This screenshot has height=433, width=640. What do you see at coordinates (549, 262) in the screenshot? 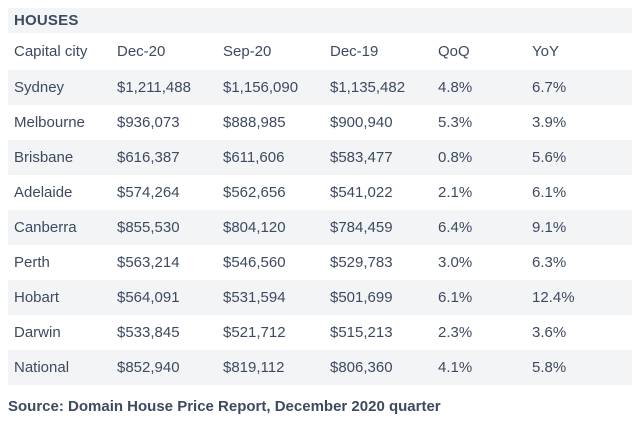
I see `yoy-cell: 6.3%` at bounding box center [549, 262].